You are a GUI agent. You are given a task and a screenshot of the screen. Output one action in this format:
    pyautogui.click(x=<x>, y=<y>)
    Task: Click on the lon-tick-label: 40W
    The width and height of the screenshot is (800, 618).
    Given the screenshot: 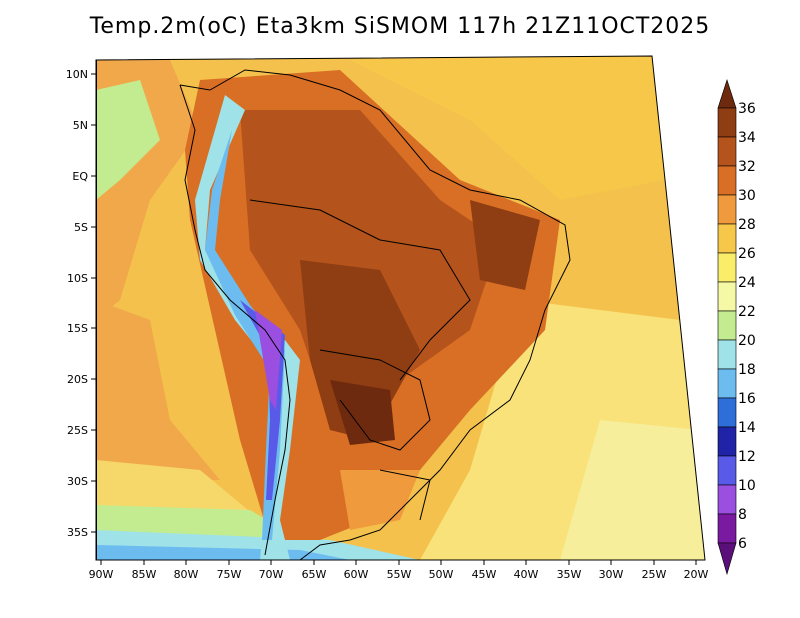 What is the action you would take?
    pyautogui.click(x=526, y=574)
    